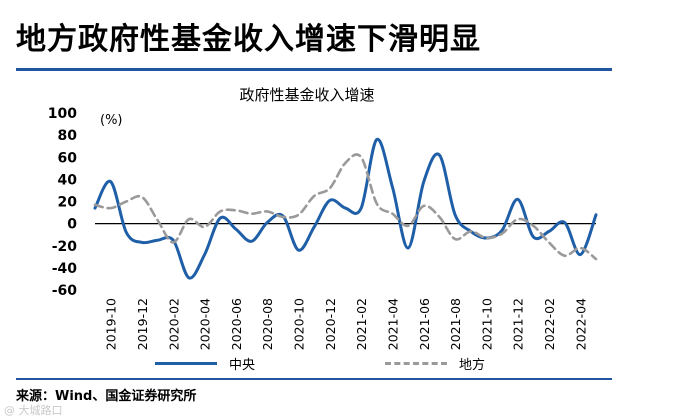 This screenshot has height=420, width=676. What do you see at coordinates (242, 365) in the screenshot?
I see `legend-label-central: 中央` at bounding box center [242, 365].